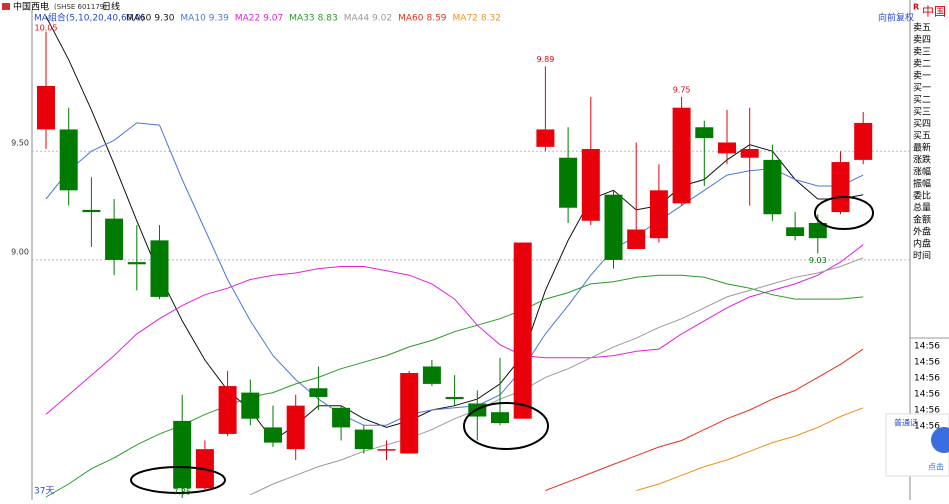  What do you see at coordinates (20, 143) in the screenshot?
I see `y-tick-label: 9.50` at bounding box center [20, 143].